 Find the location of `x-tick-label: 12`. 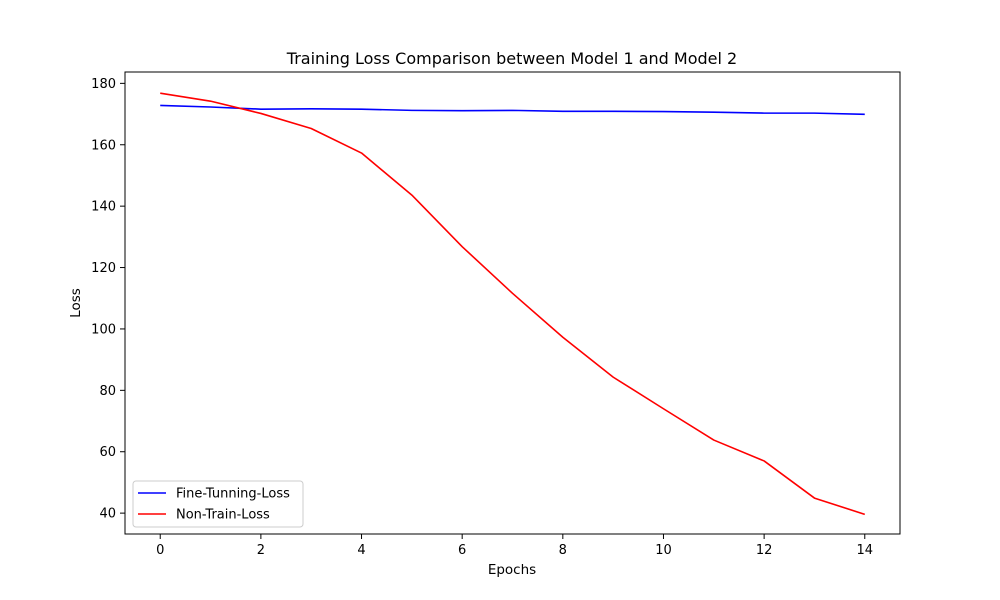

x-tick-label: 12 is located at coordinates (764, 550).